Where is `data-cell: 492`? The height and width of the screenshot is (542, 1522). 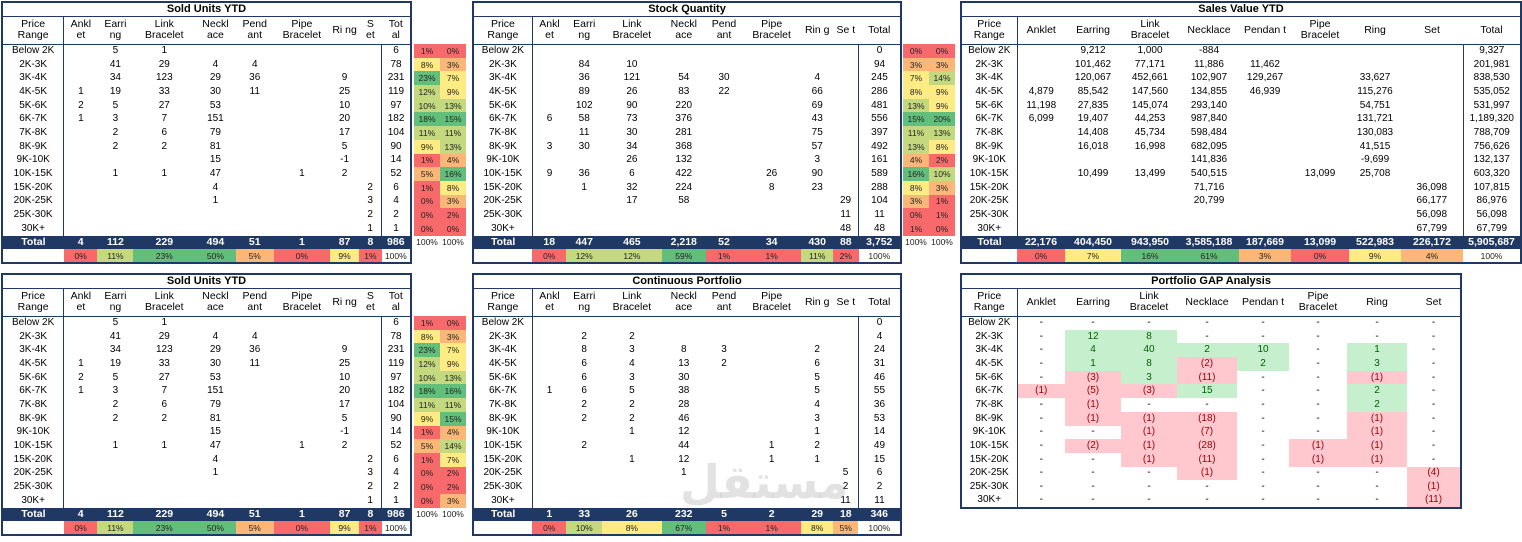
data-cell: 492 is located at coordinates (879, 146).